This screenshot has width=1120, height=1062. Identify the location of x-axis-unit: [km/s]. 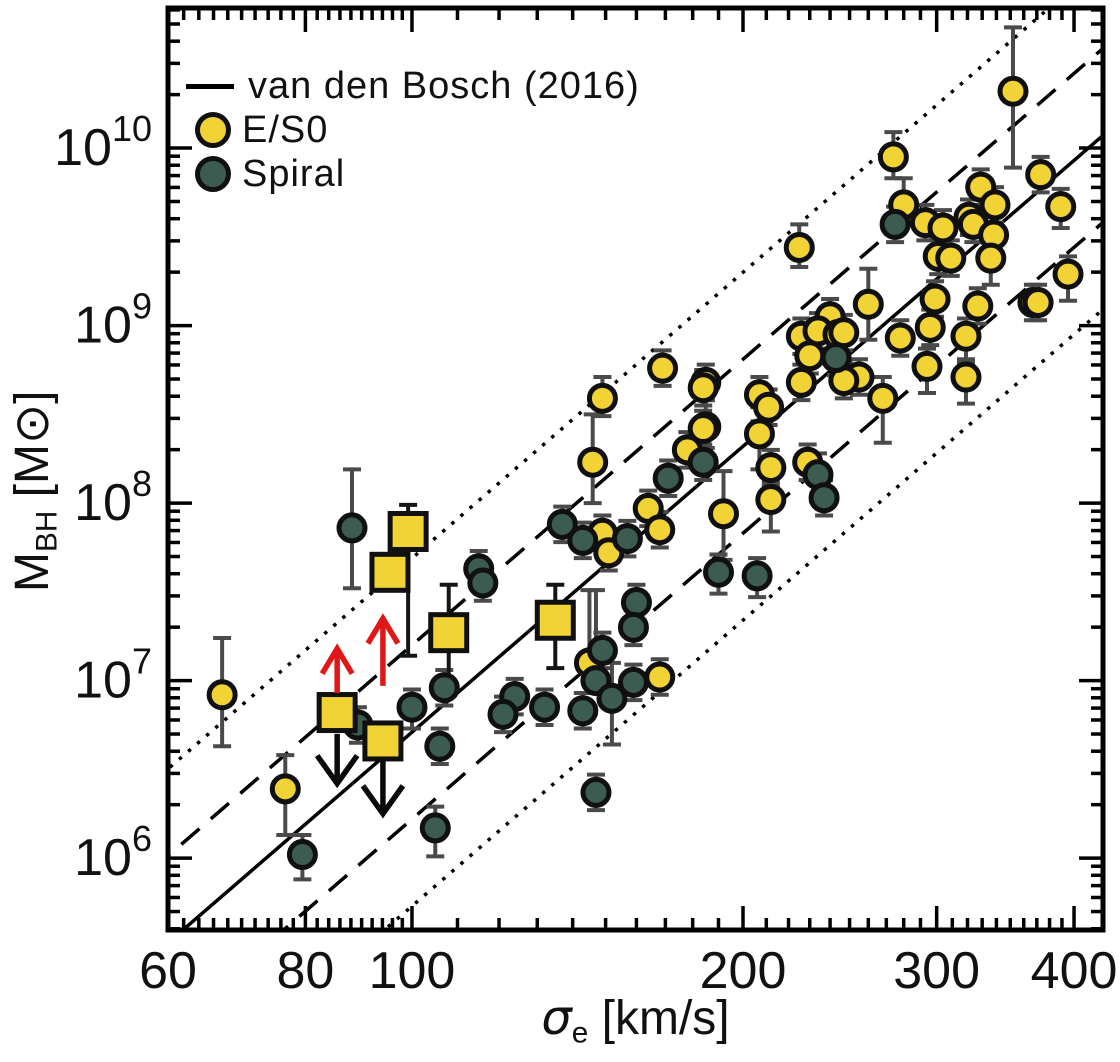
(659, 1018).